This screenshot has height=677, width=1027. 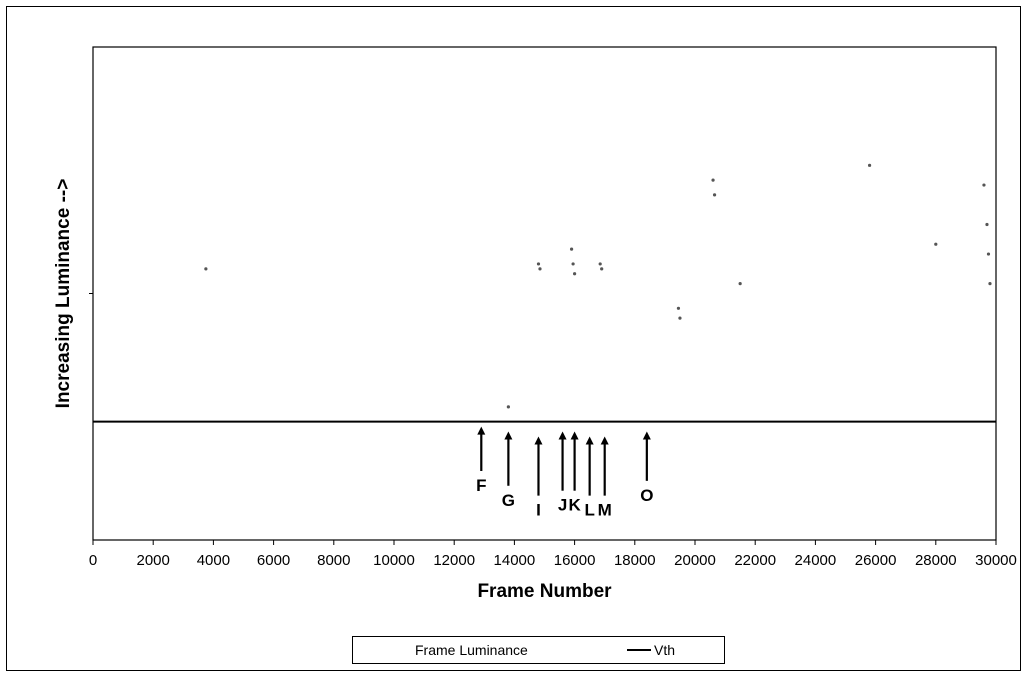 What do you see at coordinates (605, 478) in the screenshot?
I see `annotation-arrow-m: M` at bounding box center [605, 478].